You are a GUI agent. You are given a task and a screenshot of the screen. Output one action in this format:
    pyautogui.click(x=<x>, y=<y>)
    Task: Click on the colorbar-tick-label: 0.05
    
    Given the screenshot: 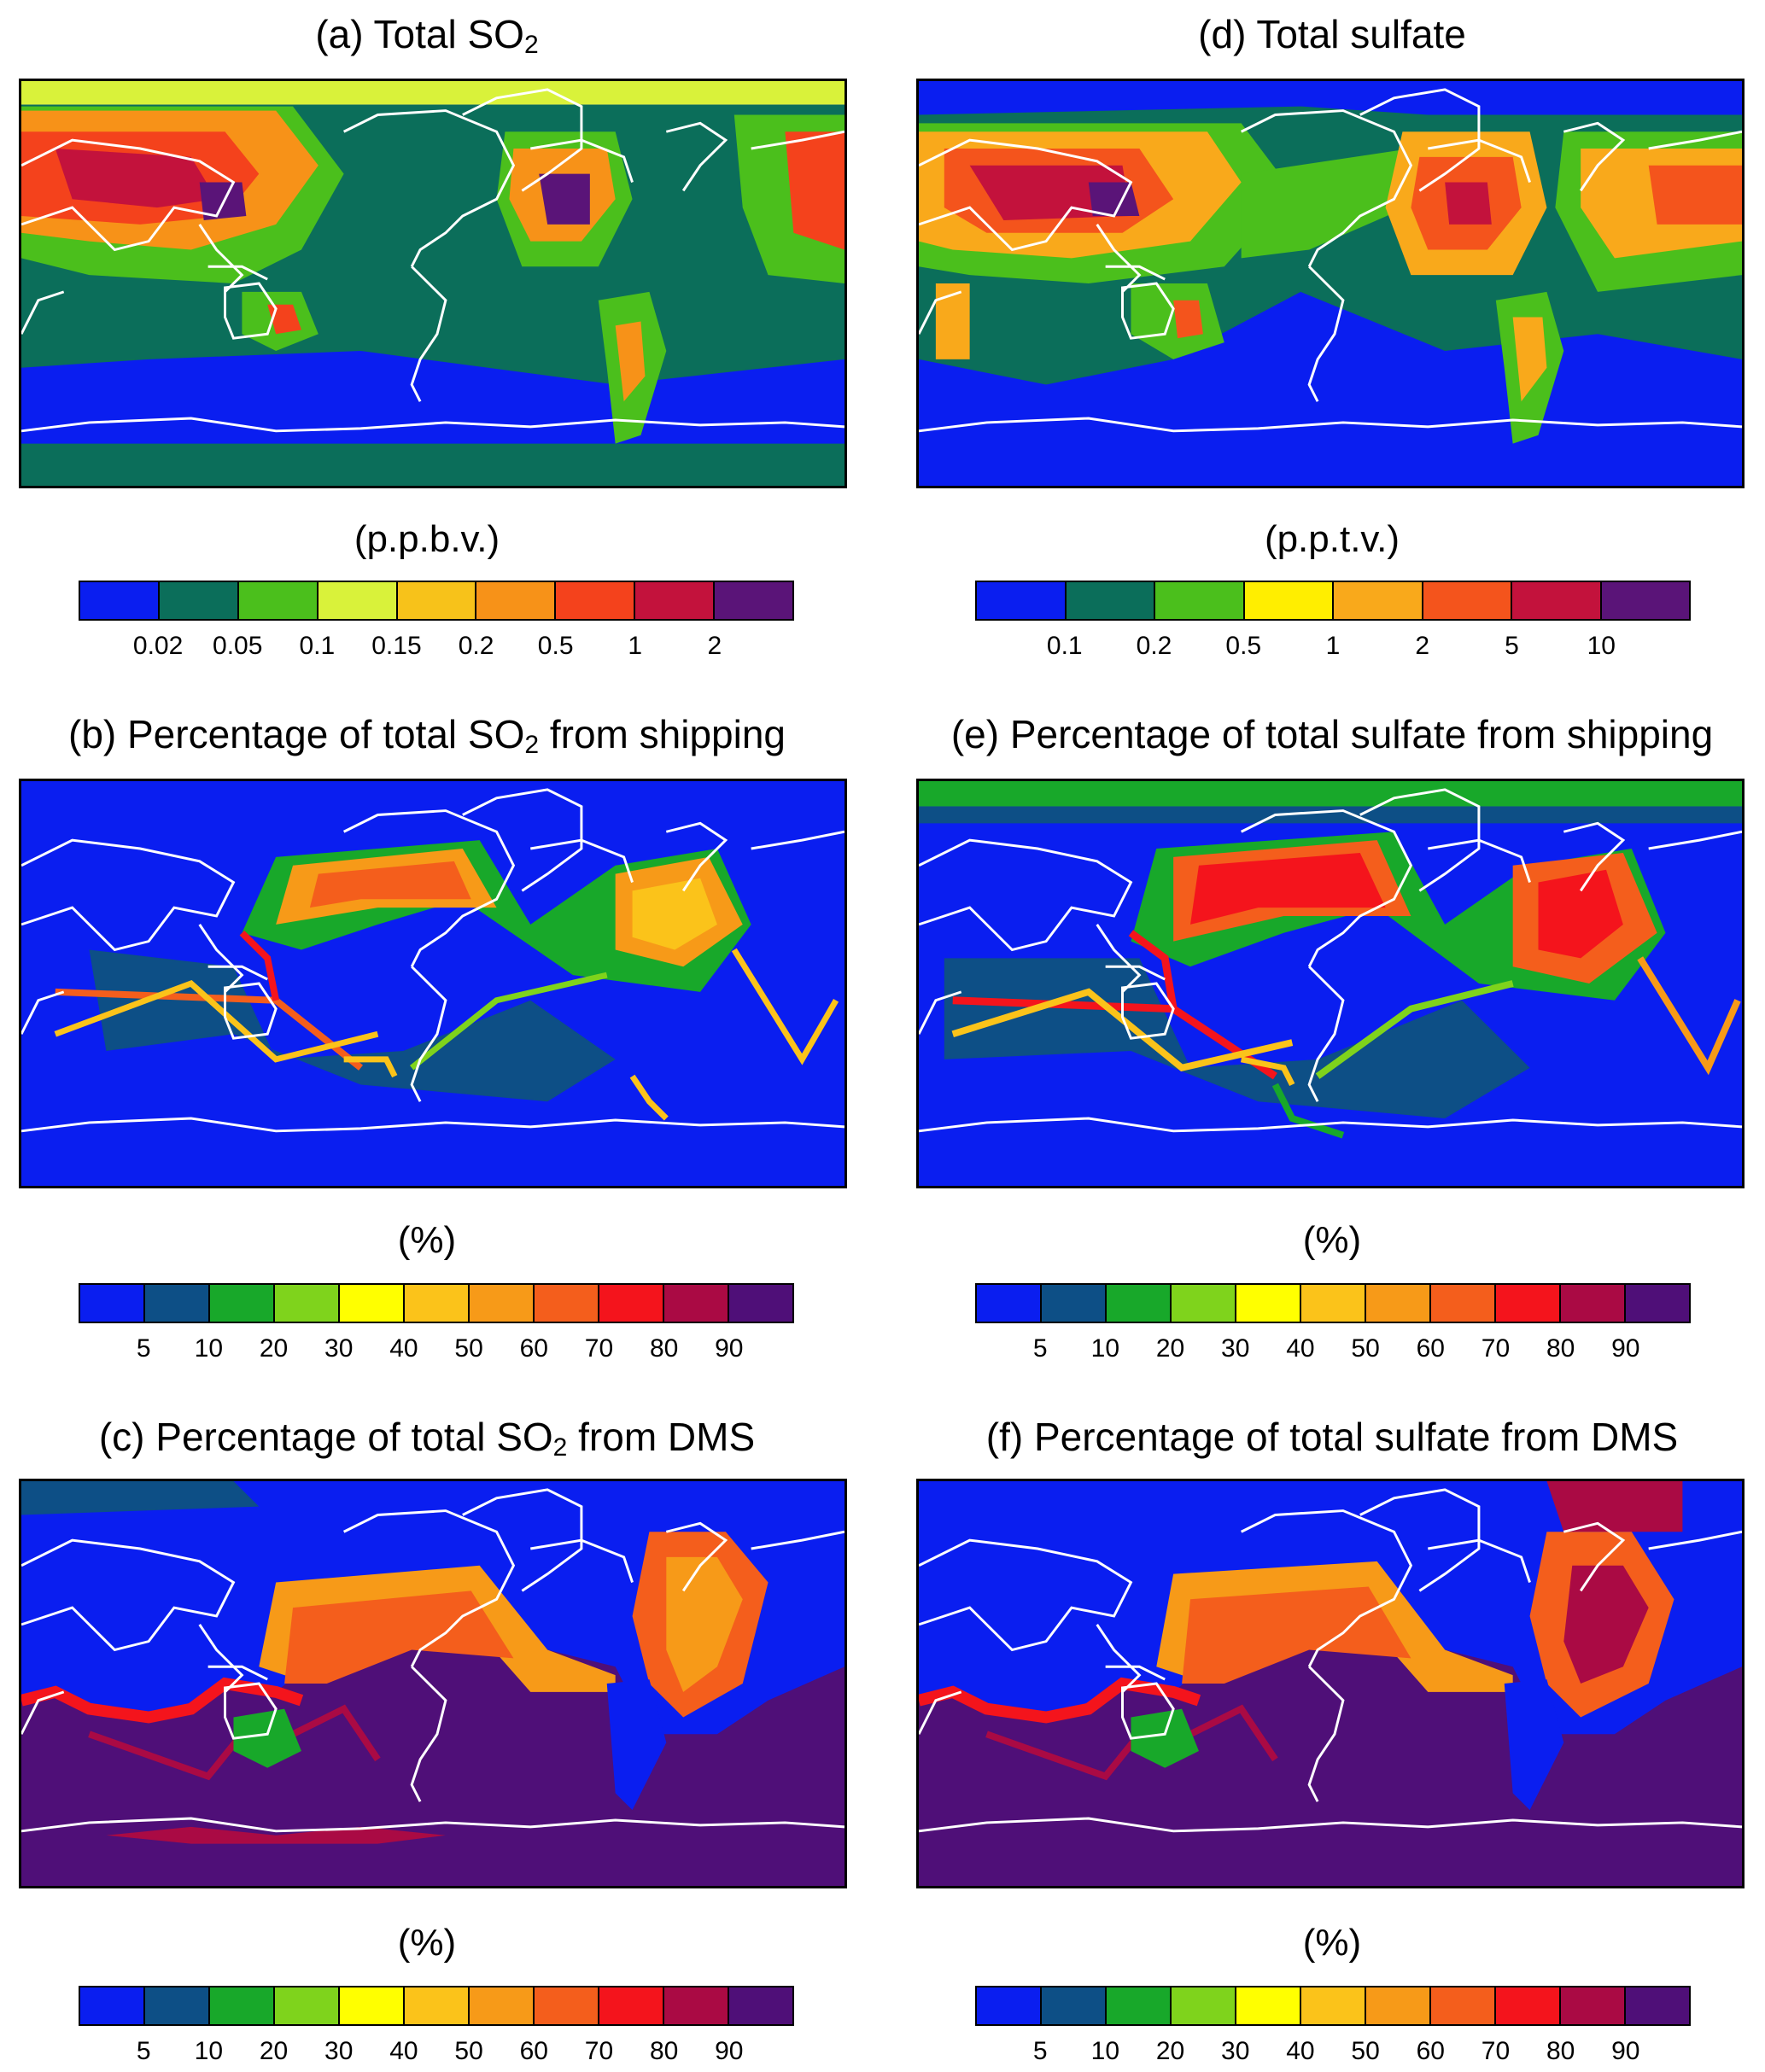 What is the action you would take?
    pyautogui.click(x=238, y=646)
    